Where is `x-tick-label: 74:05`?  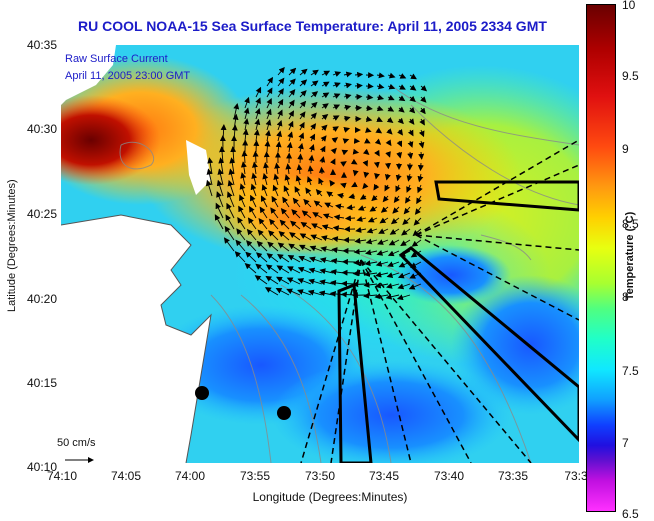 x-tick-label: 74:05 is located at coordinates (126, 476).